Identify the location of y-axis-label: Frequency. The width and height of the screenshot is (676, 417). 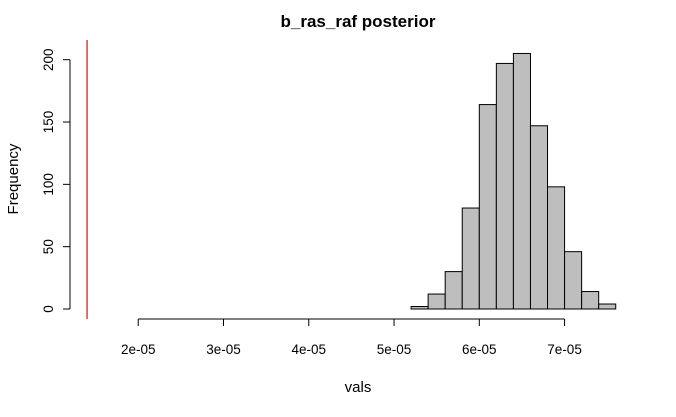
(13, 178).